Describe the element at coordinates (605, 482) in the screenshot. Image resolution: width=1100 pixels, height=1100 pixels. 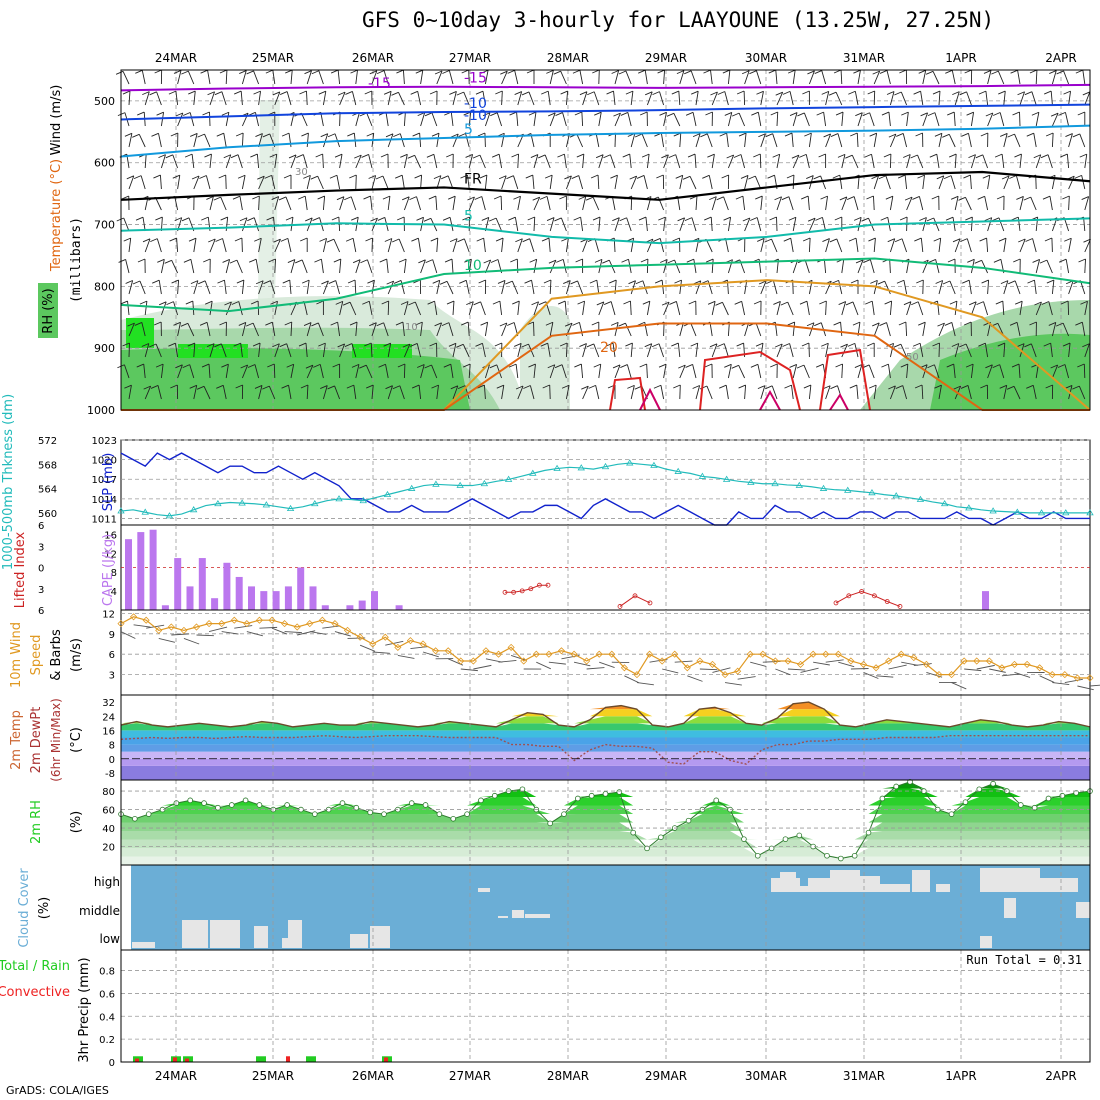
I see `slp-panel-frame` at that location.